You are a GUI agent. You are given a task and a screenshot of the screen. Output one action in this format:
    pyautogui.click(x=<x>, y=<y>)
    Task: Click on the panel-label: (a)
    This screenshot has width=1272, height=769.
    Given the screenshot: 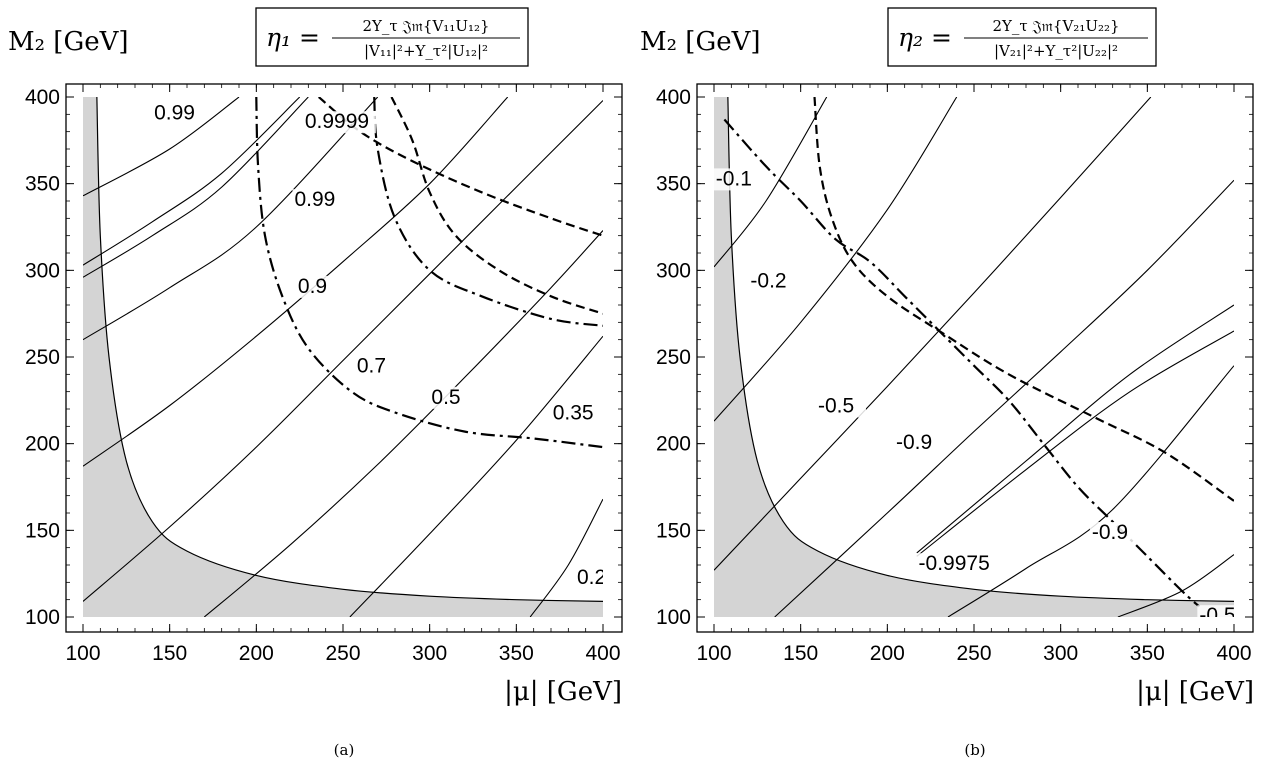 What is the action you would take?
    pyautogui.click(x=344, y=750)
    